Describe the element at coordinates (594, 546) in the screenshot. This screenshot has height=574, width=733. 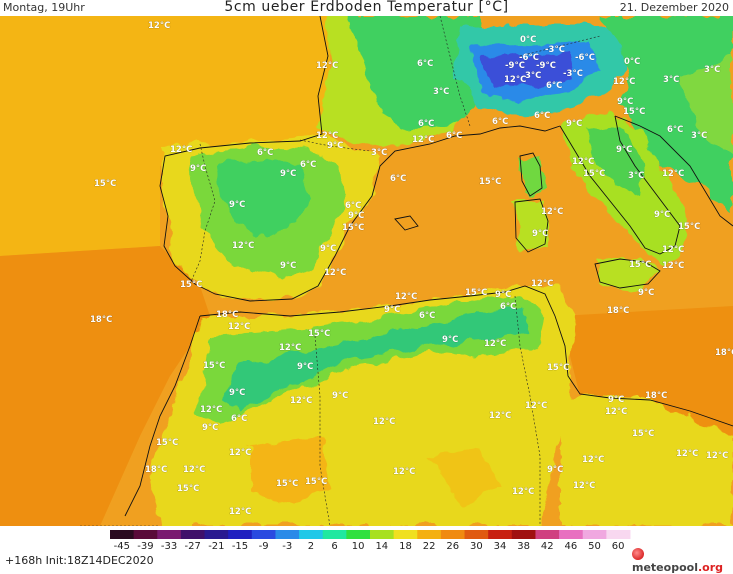
I see `legend-tick: 50` at that location.